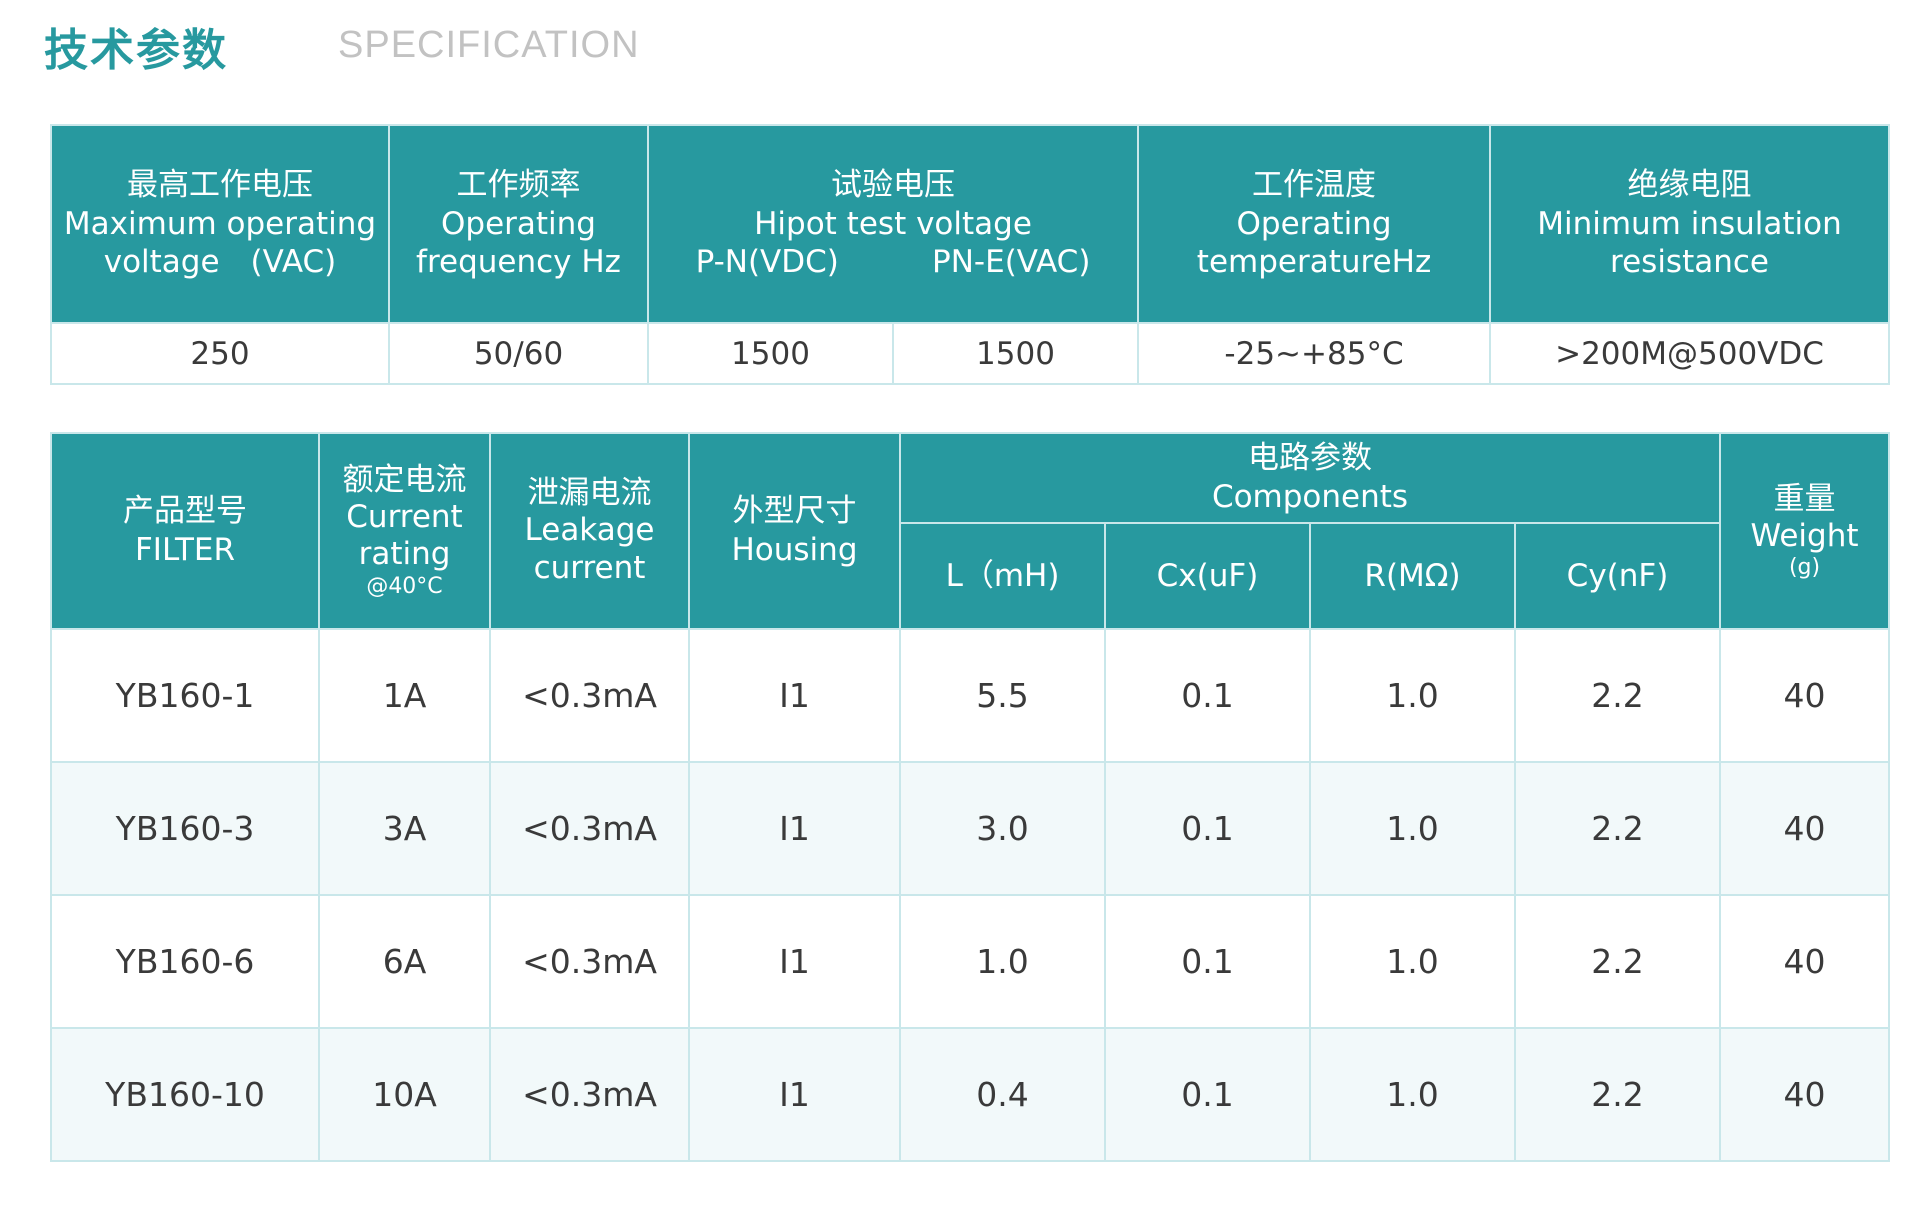  What do you see at coordinates (1412, 576) in the screenshot?
I see `header-resistance: R(MΩ)` at bounding box center [1412, 576].